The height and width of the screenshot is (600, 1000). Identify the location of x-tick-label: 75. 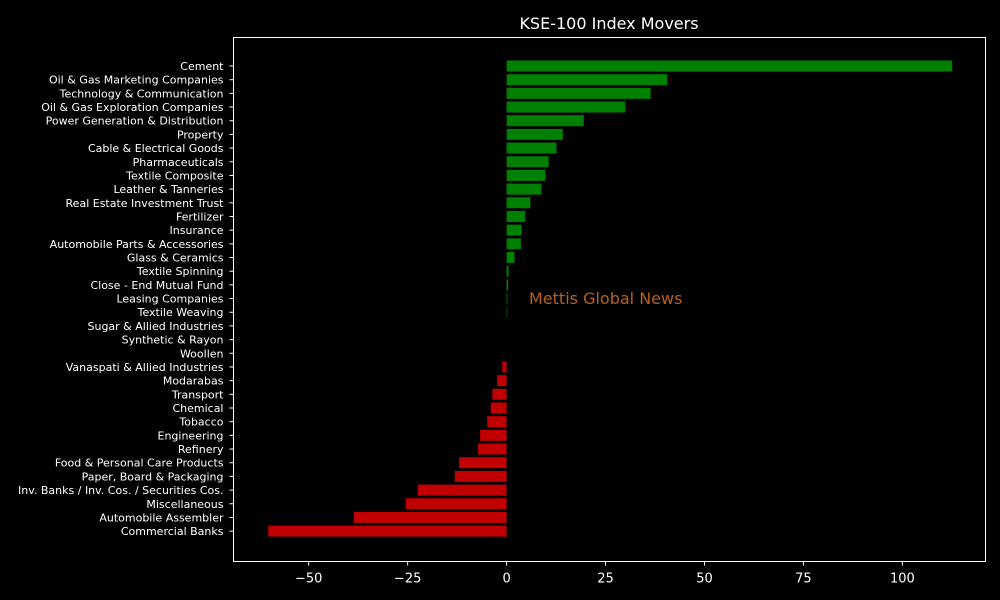
(803, 579).